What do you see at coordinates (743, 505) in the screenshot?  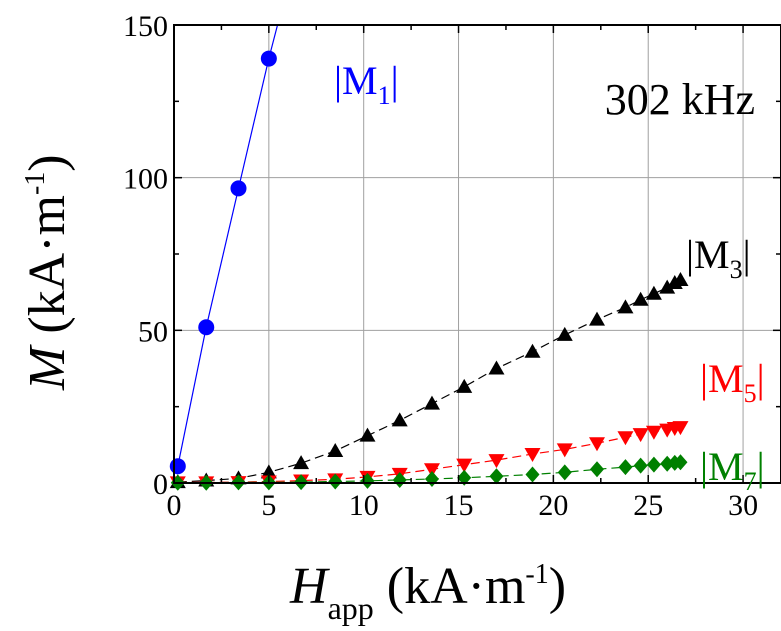 I see `x-tick-label-30: 30` at bounding box center [743, 505].